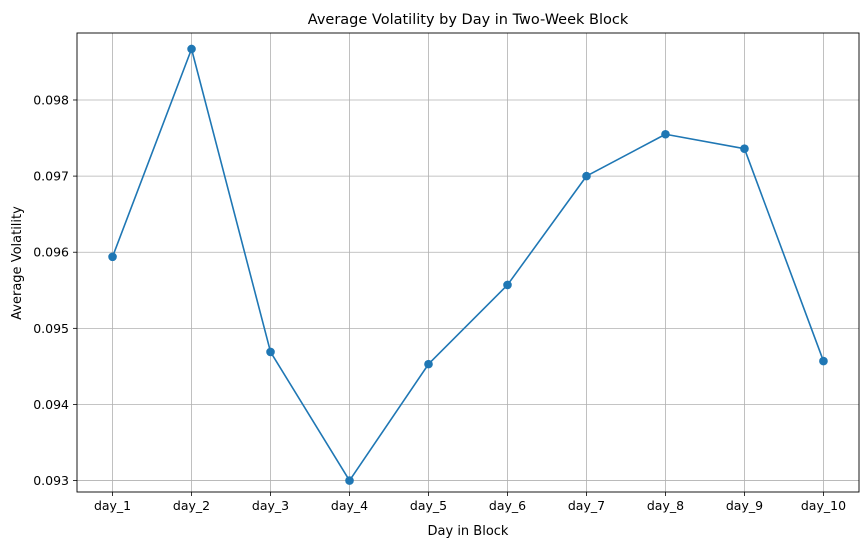 Image resolution: width=863 pixels, height=551 pixels. Describe the element at coordinates (665, 505) in the screenshot. I see `x-tick-label: day_8` at that location.